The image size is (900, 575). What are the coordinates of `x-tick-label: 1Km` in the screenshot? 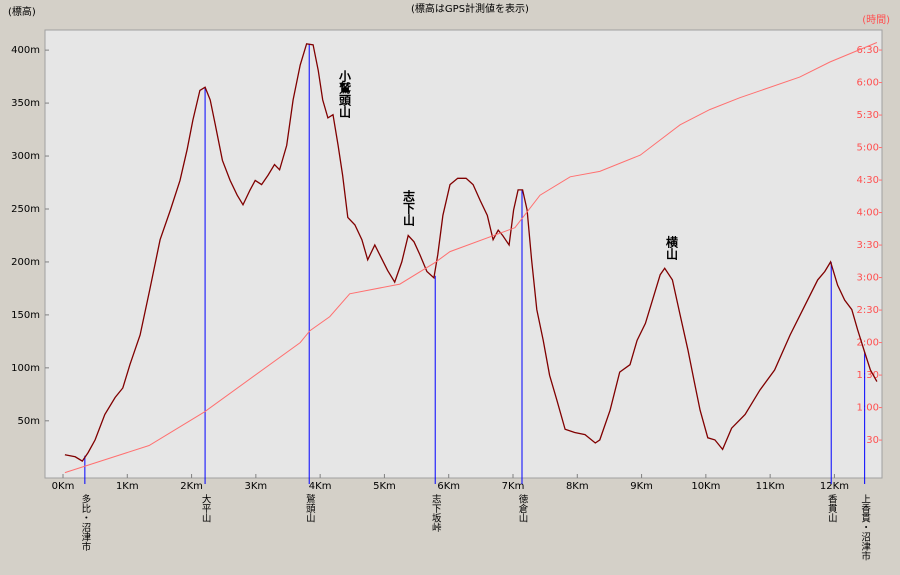 It's located at (127, 486).